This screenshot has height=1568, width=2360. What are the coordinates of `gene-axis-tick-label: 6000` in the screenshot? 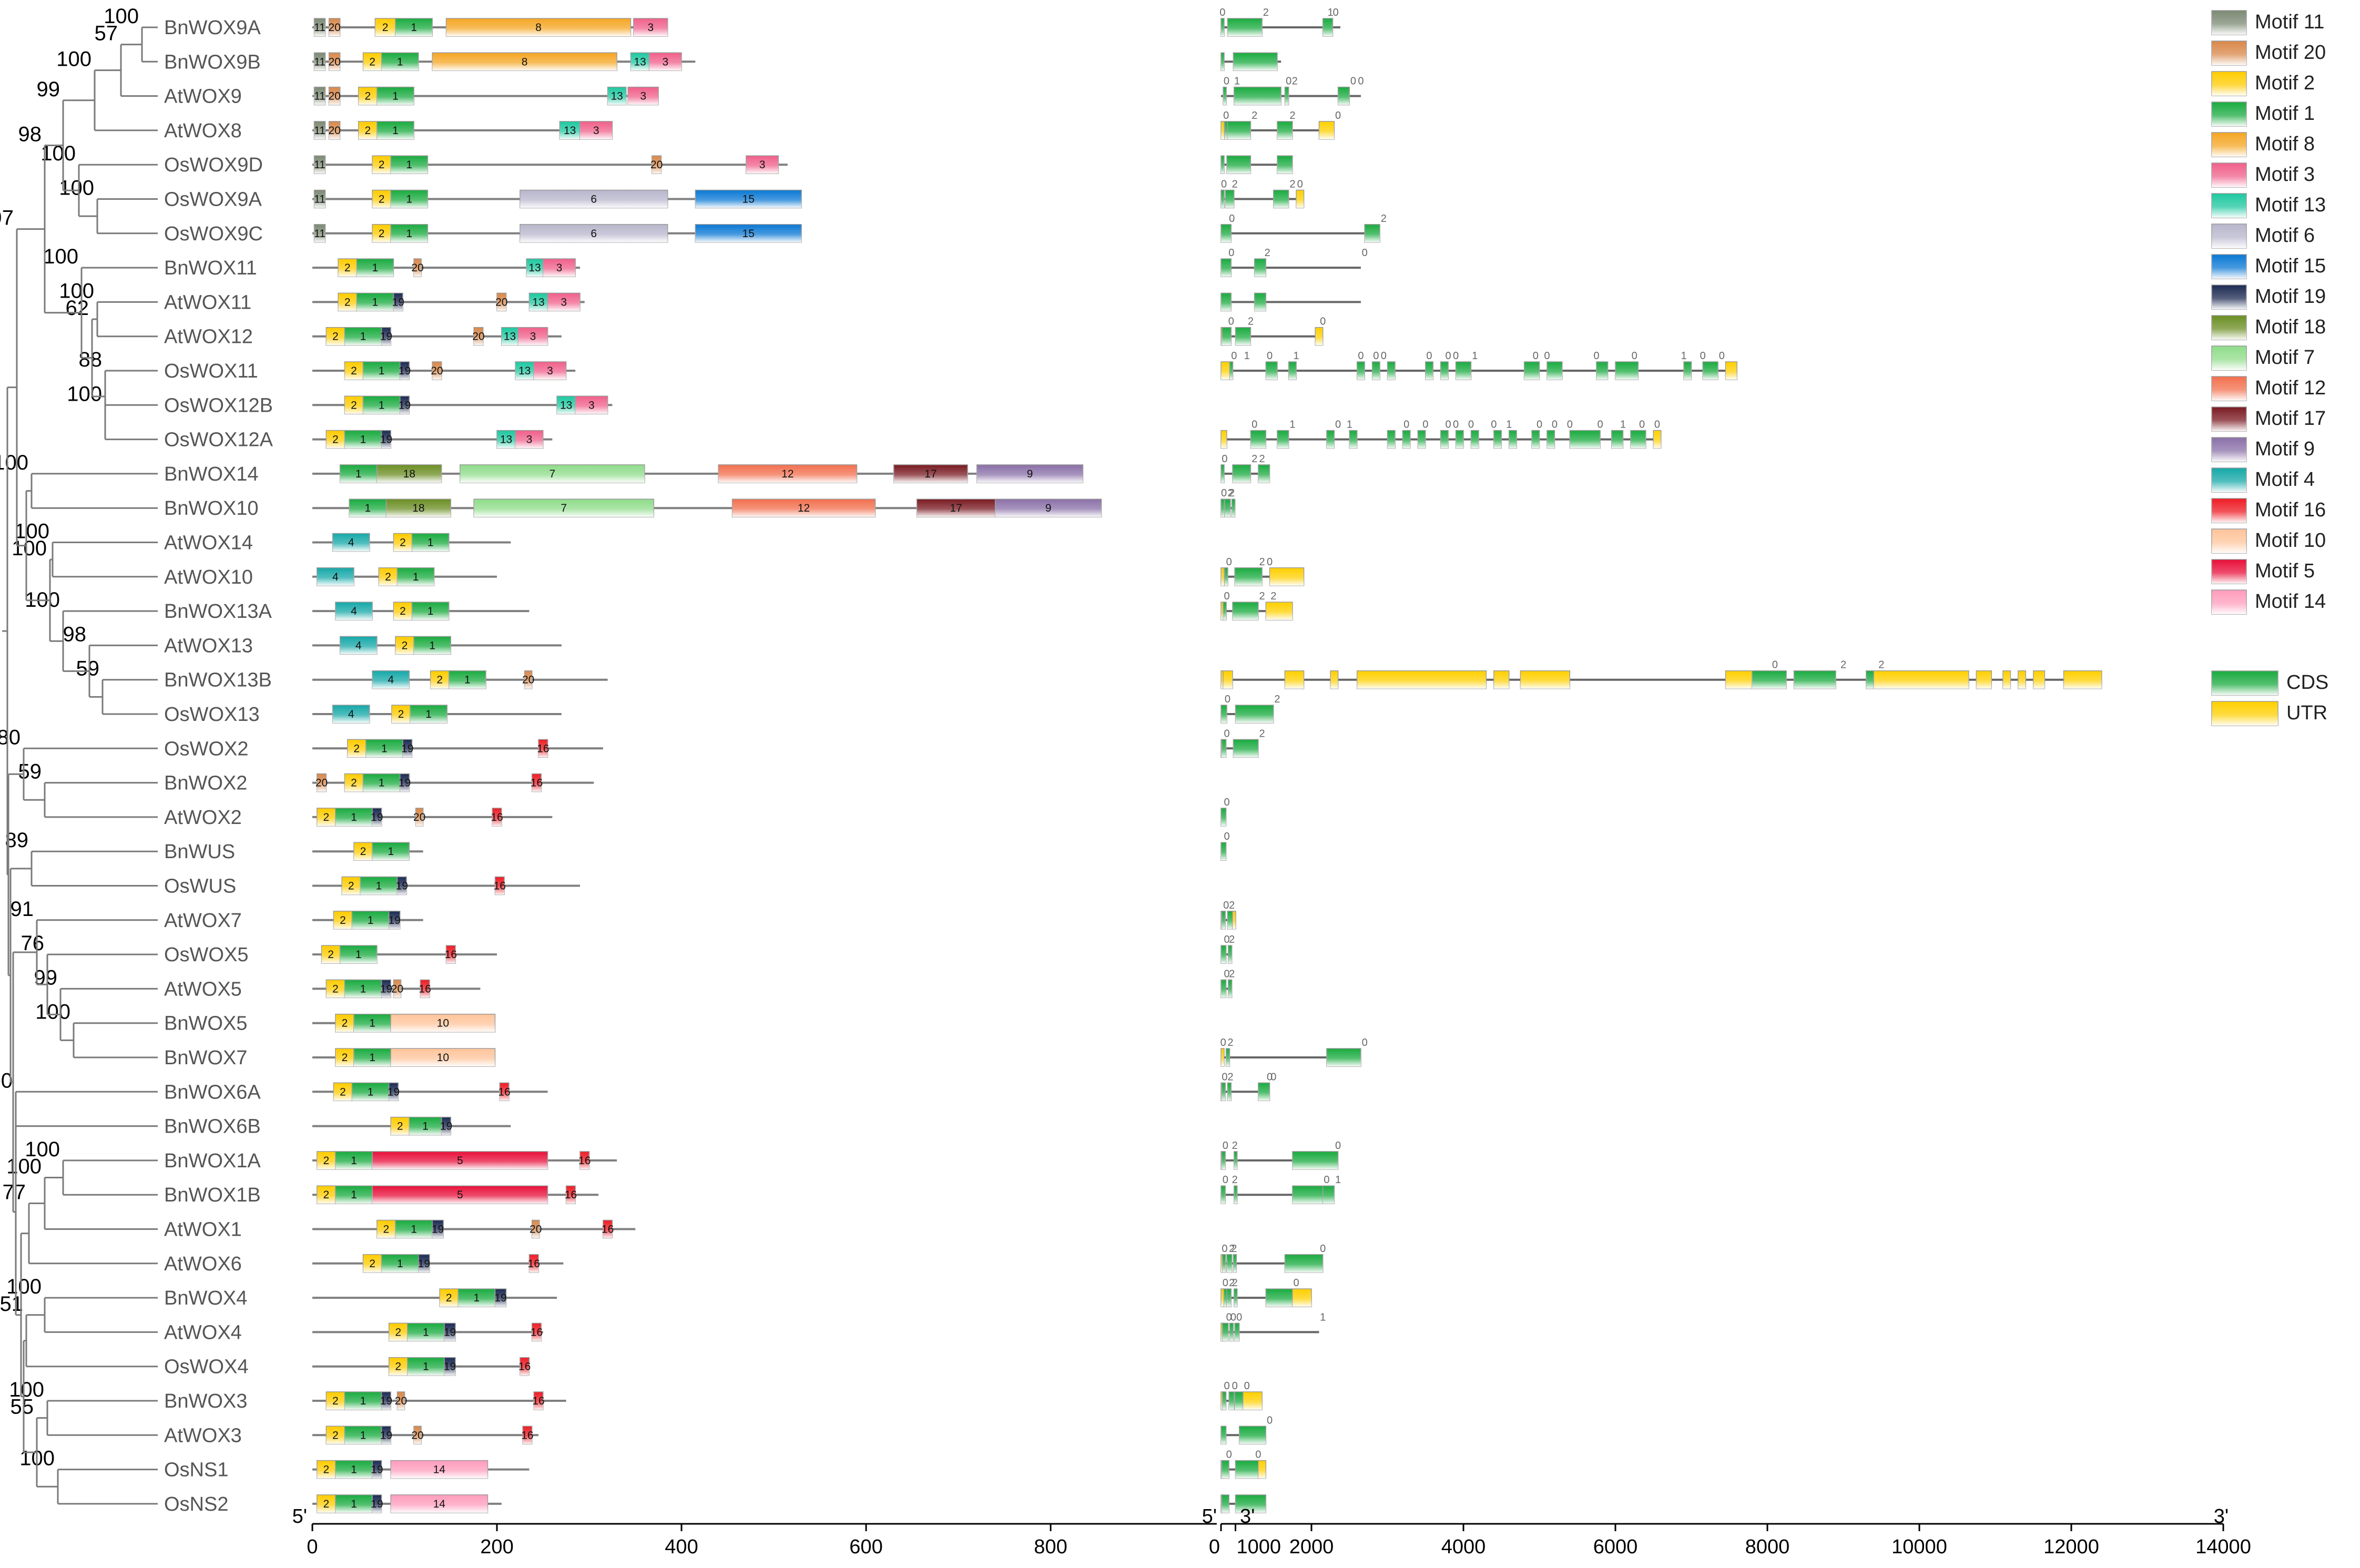 It's located at (1616, 1547).